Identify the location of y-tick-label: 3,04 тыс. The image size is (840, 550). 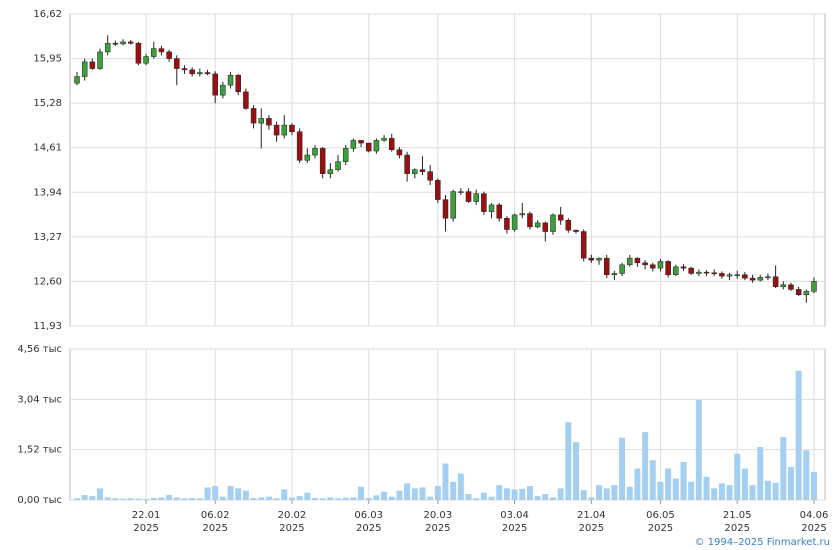
(39, 399).